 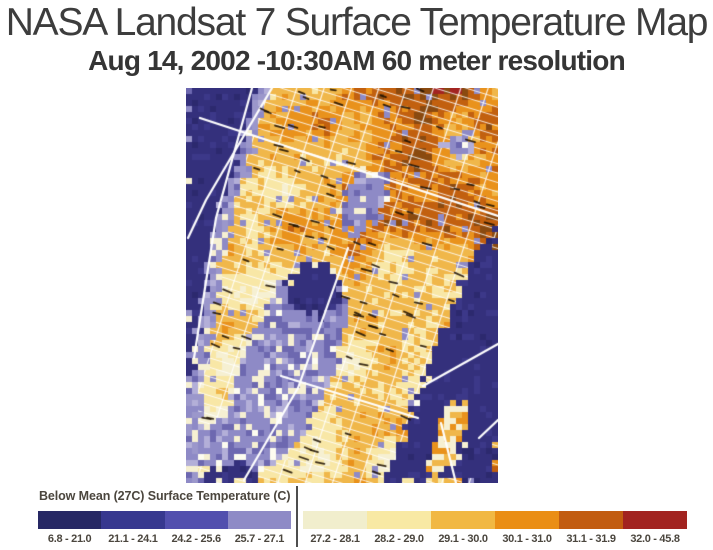 I want to click on legend-range-label: 28.2 - 29.0, so click(x=399, y=539).